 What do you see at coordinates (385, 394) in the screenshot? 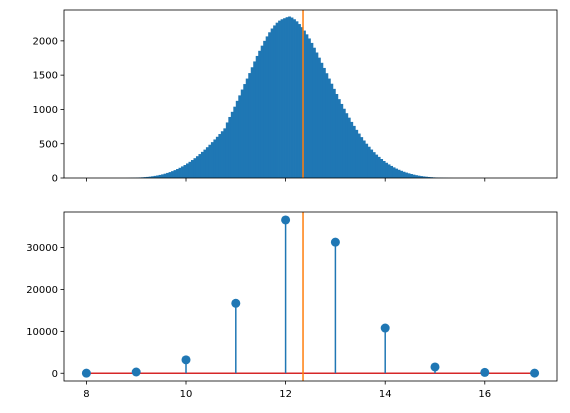
I see `stem-xtick-label: 14` at bounding box center [385, 394].